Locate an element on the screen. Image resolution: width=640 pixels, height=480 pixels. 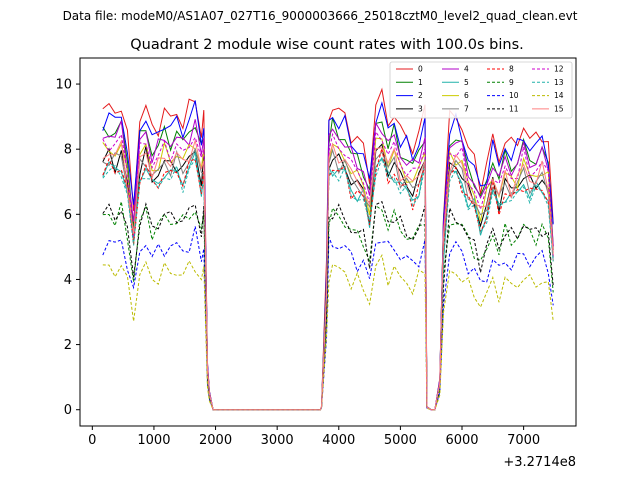
y-tick-label: 8 is located at coordinates (68, 150).